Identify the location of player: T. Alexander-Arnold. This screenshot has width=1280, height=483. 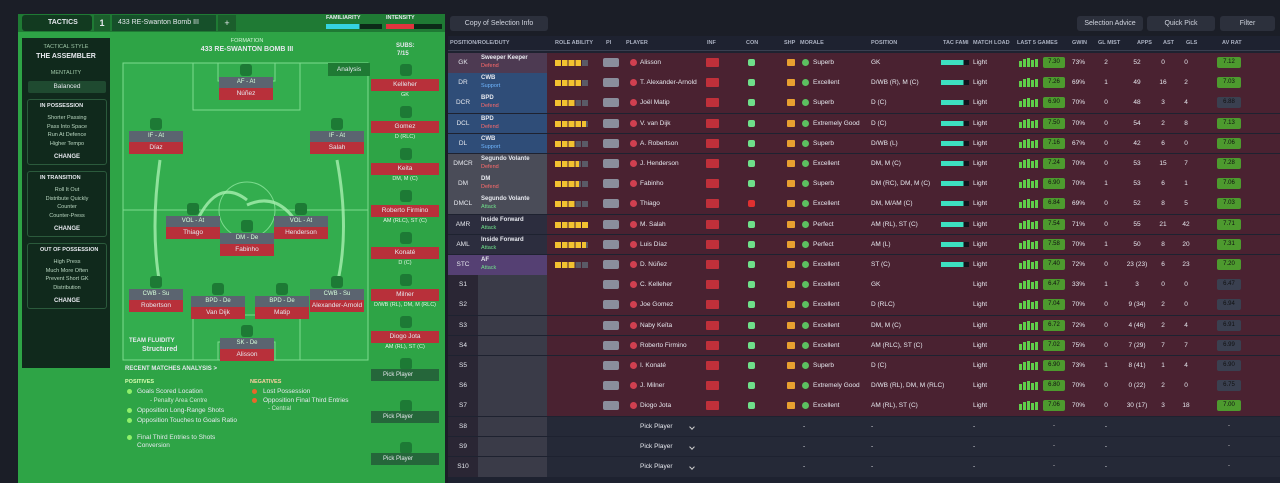
(668, 83).